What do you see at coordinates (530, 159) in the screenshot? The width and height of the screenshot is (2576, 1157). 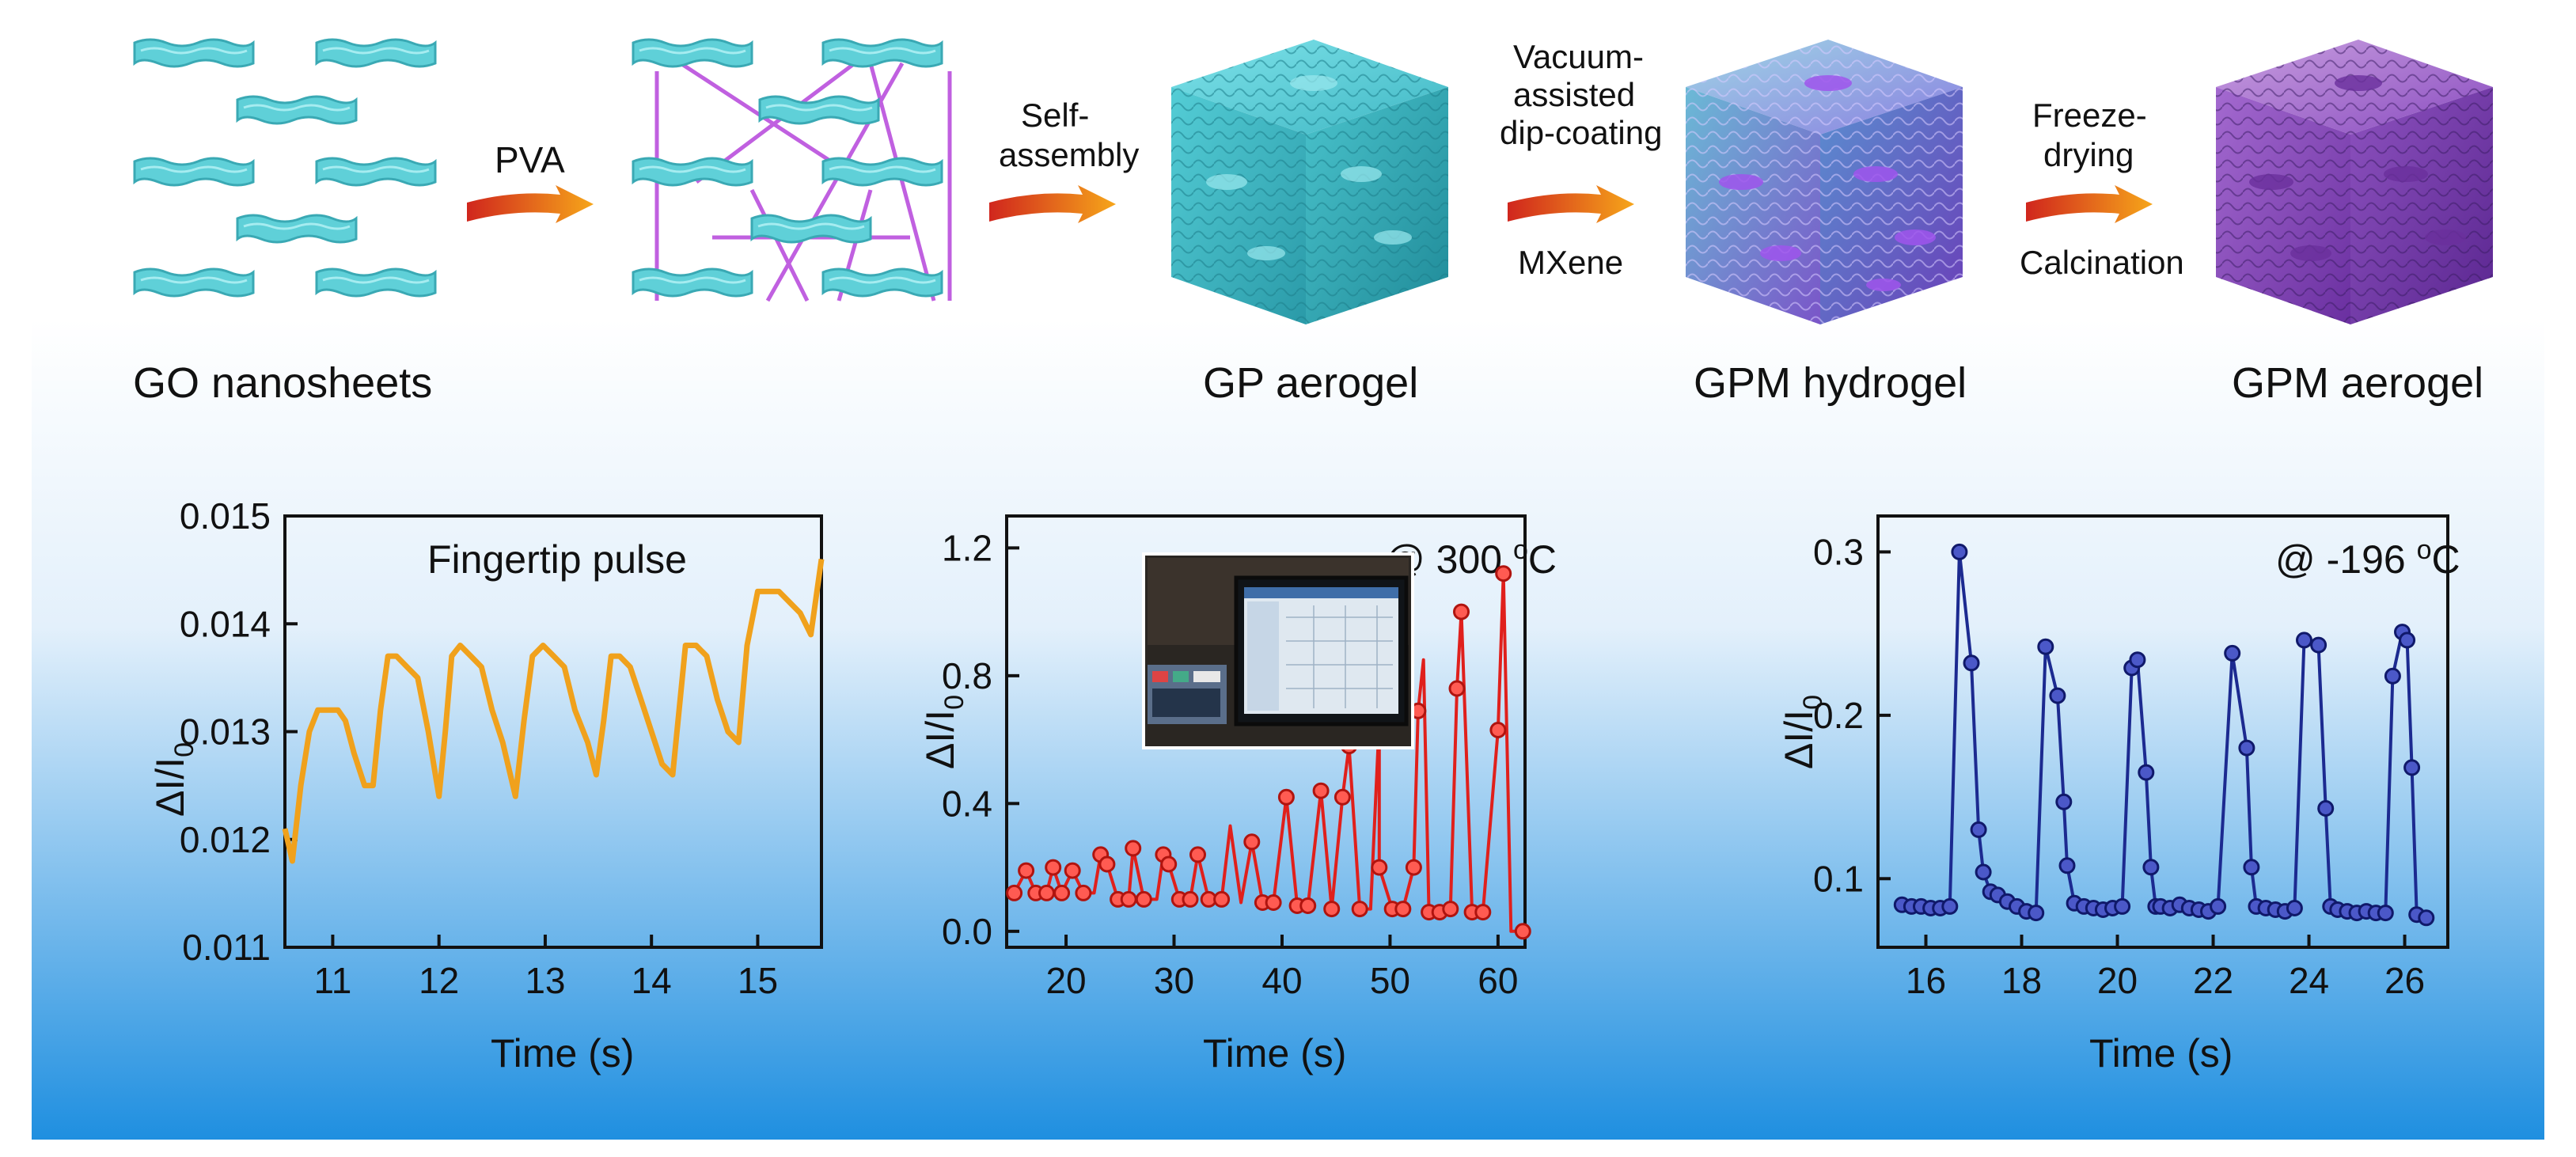 I see `step-pva-label: PVA` at bounding box center [530, 159].